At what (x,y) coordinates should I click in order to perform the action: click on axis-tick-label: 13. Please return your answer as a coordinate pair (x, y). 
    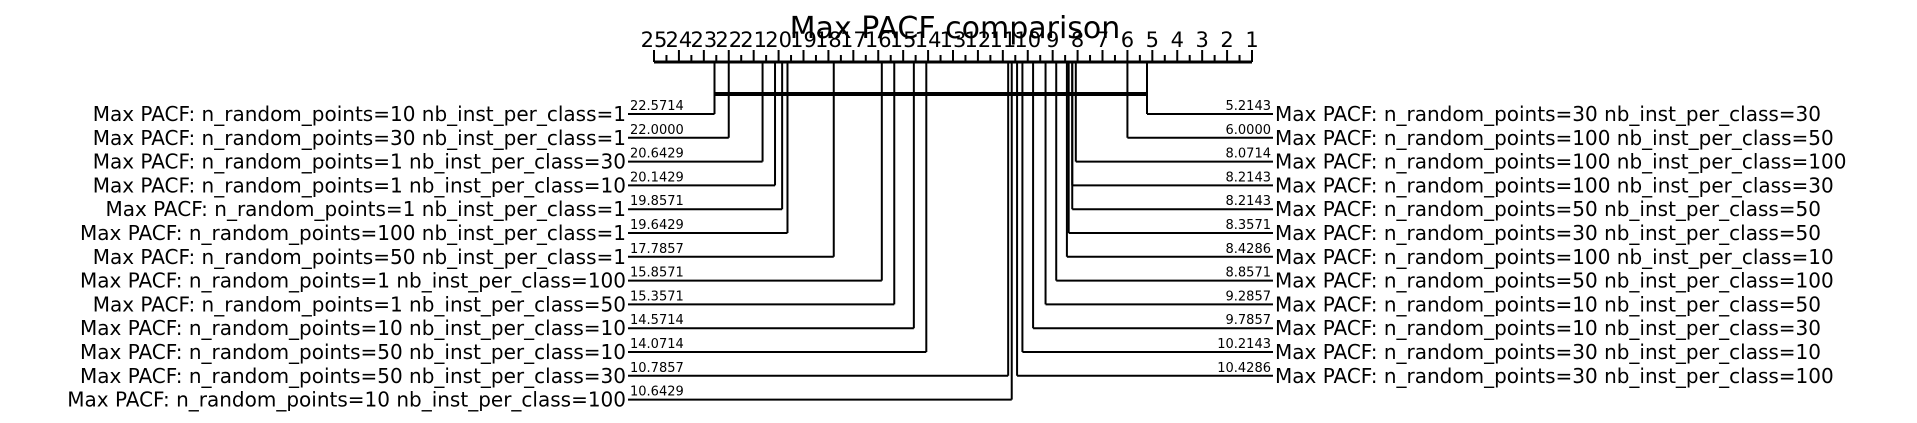
    Looking at the image, I should click on (953, 40).